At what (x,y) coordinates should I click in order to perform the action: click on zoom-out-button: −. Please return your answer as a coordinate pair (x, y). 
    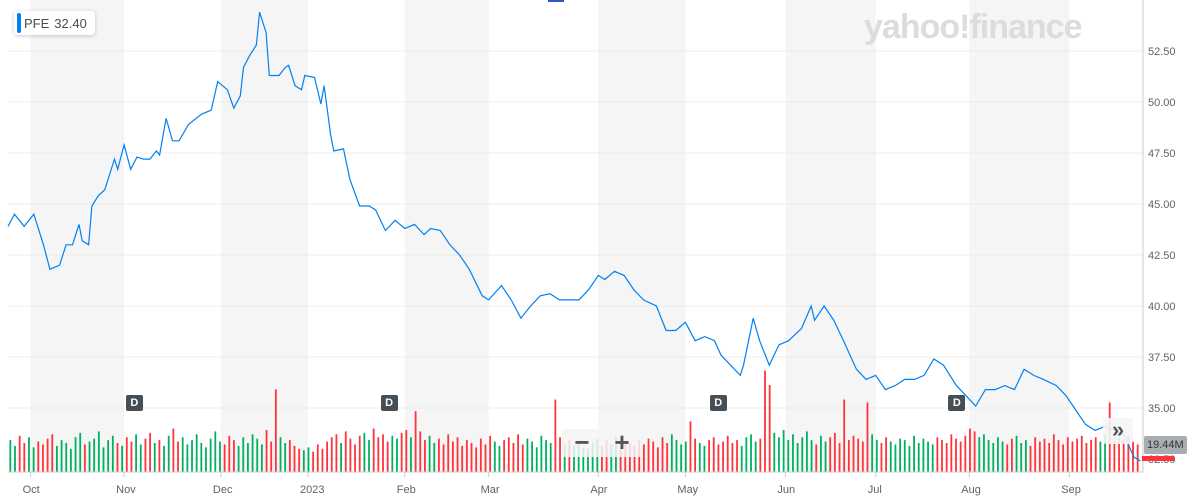
    Looking at the image, I should click on (582, 442).